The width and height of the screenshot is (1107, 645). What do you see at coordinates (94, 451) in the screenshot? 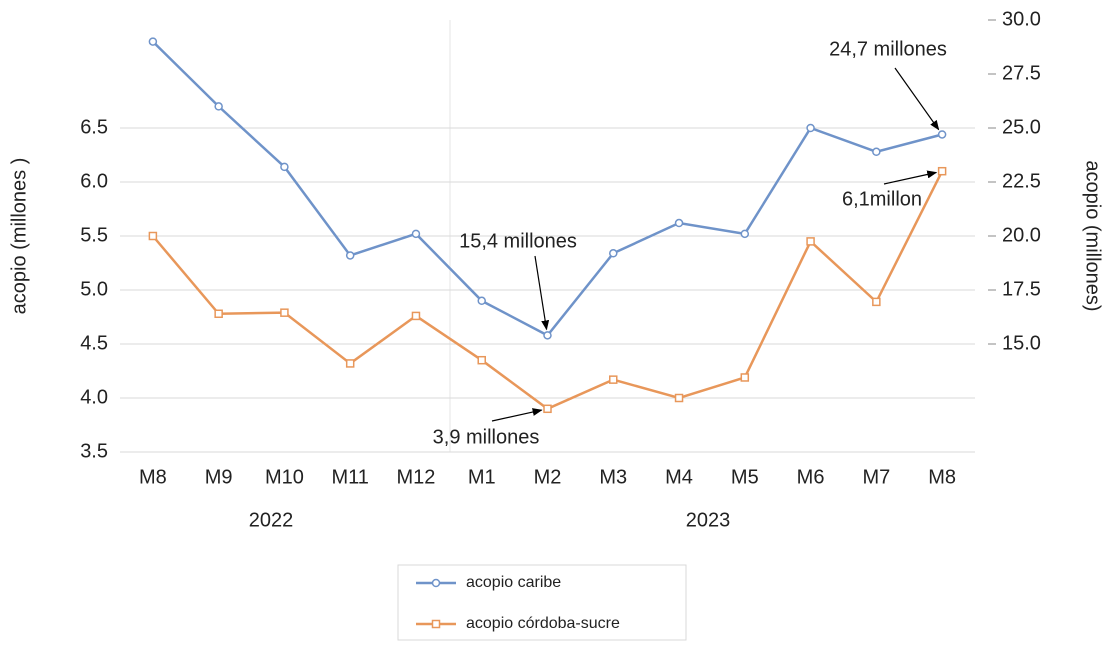
I see `y-tick-label: 3.5` at bounding box center [94, 451].